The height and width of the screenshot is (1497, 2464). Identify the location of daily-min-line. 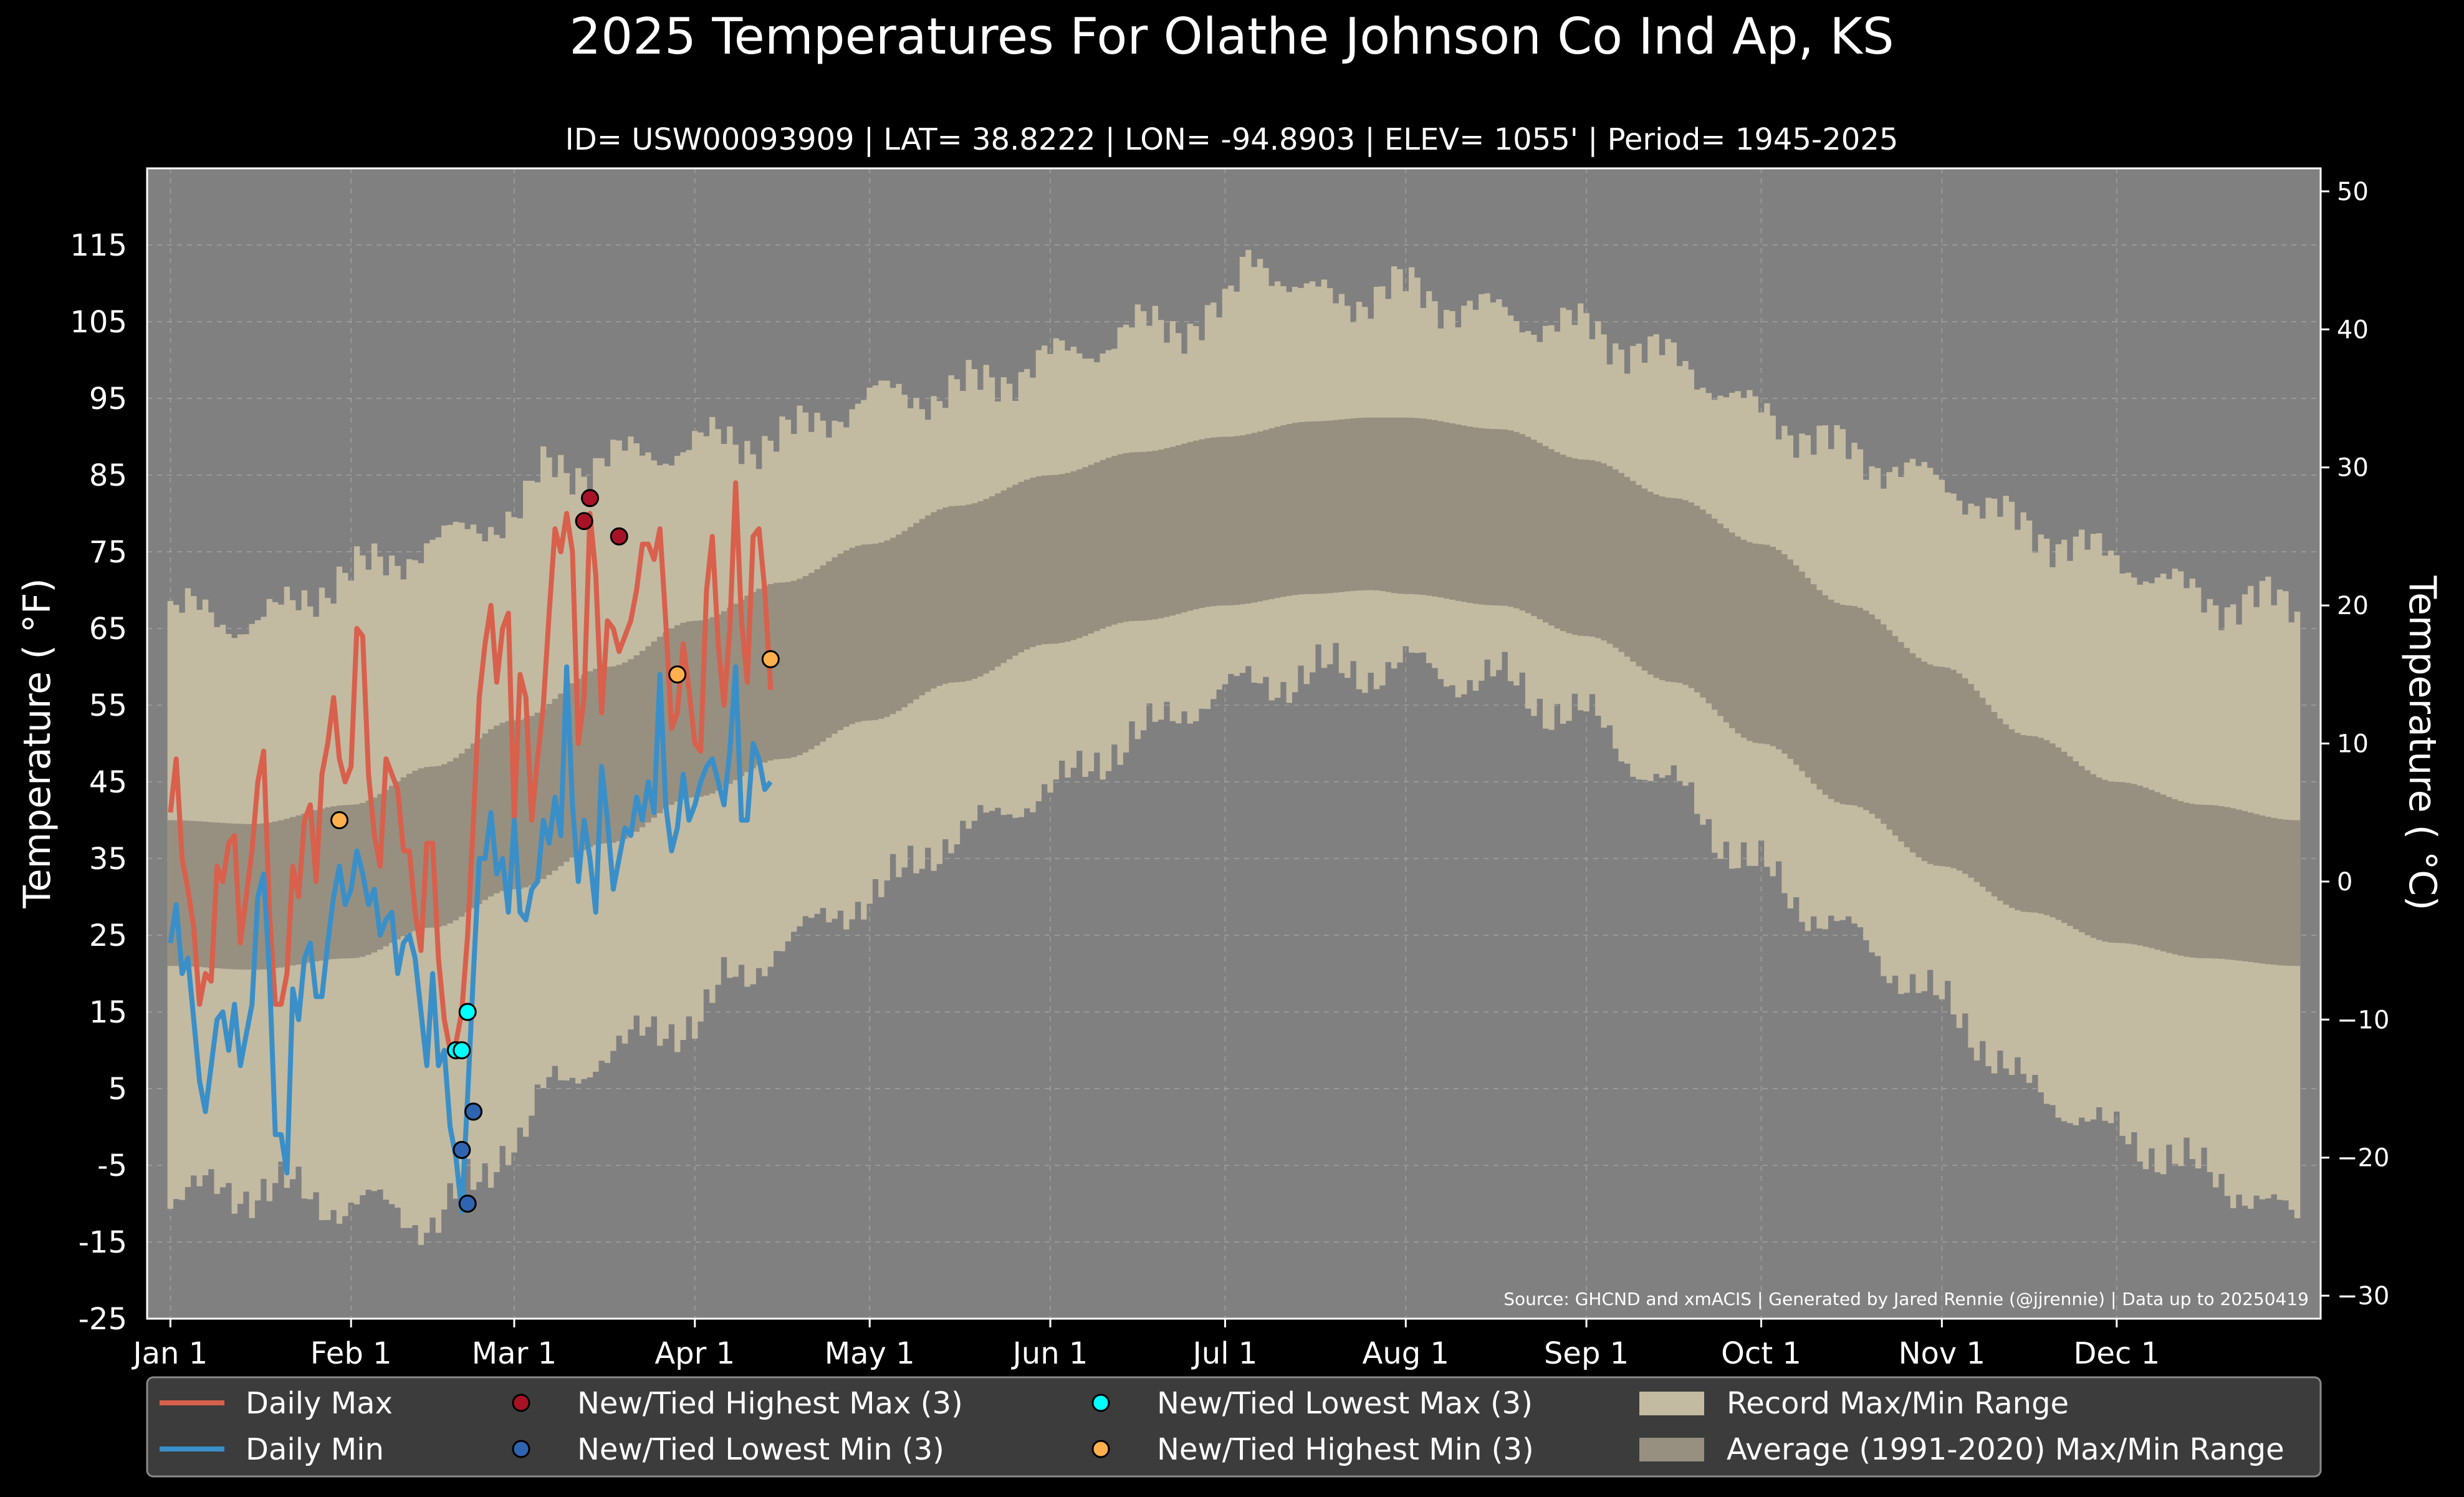
(471, 939).